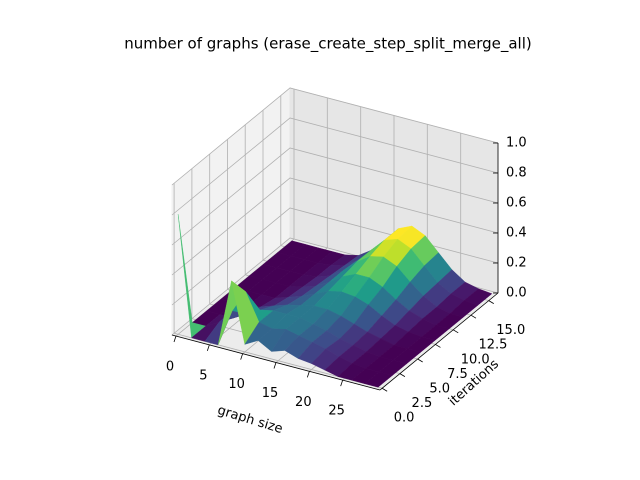 The height and width of the screenshot is (480, 640). Describe the element at coordinates (422, 403) in the screenshot. I see `y-tick-label: 2.5` at that location.